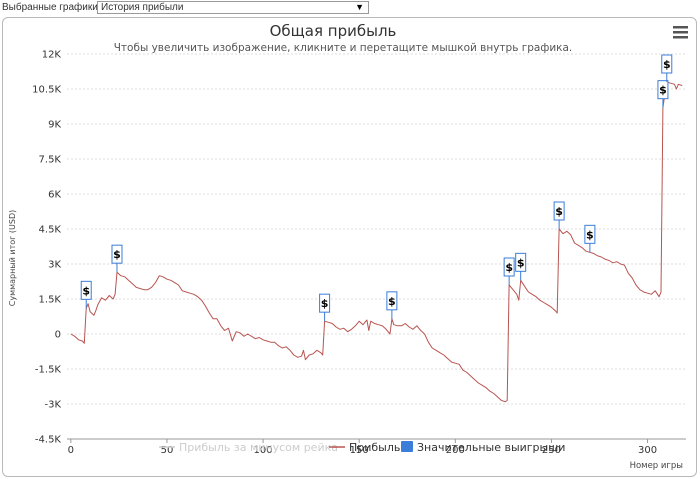  What do you see at coordinates (46, 90) in the screenshot?
I see `y-tick-label: 10.5K` at bounding box center [46, 90].